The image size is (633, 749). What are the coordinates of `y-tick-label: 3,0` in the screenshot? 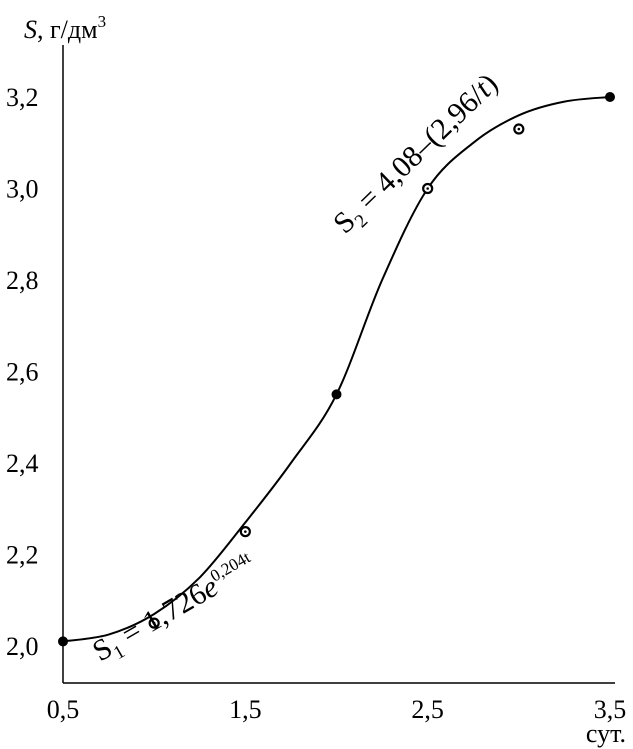 It's located at (22, 189).